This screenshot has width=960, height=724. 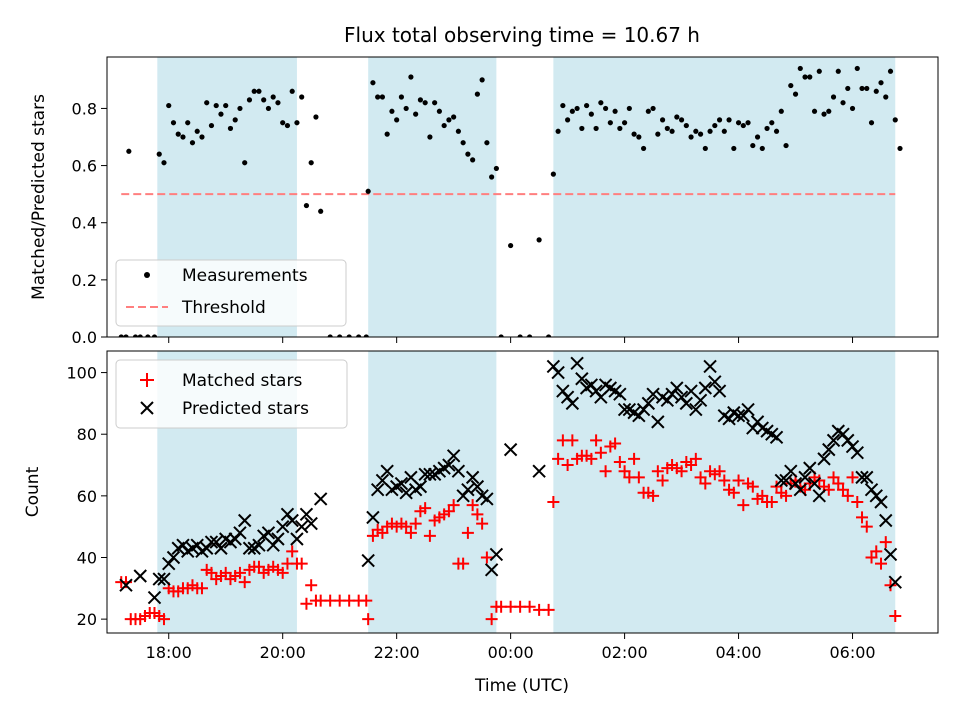 I want to click on y-tick-label: 0.4, so click(x=84, y=223).